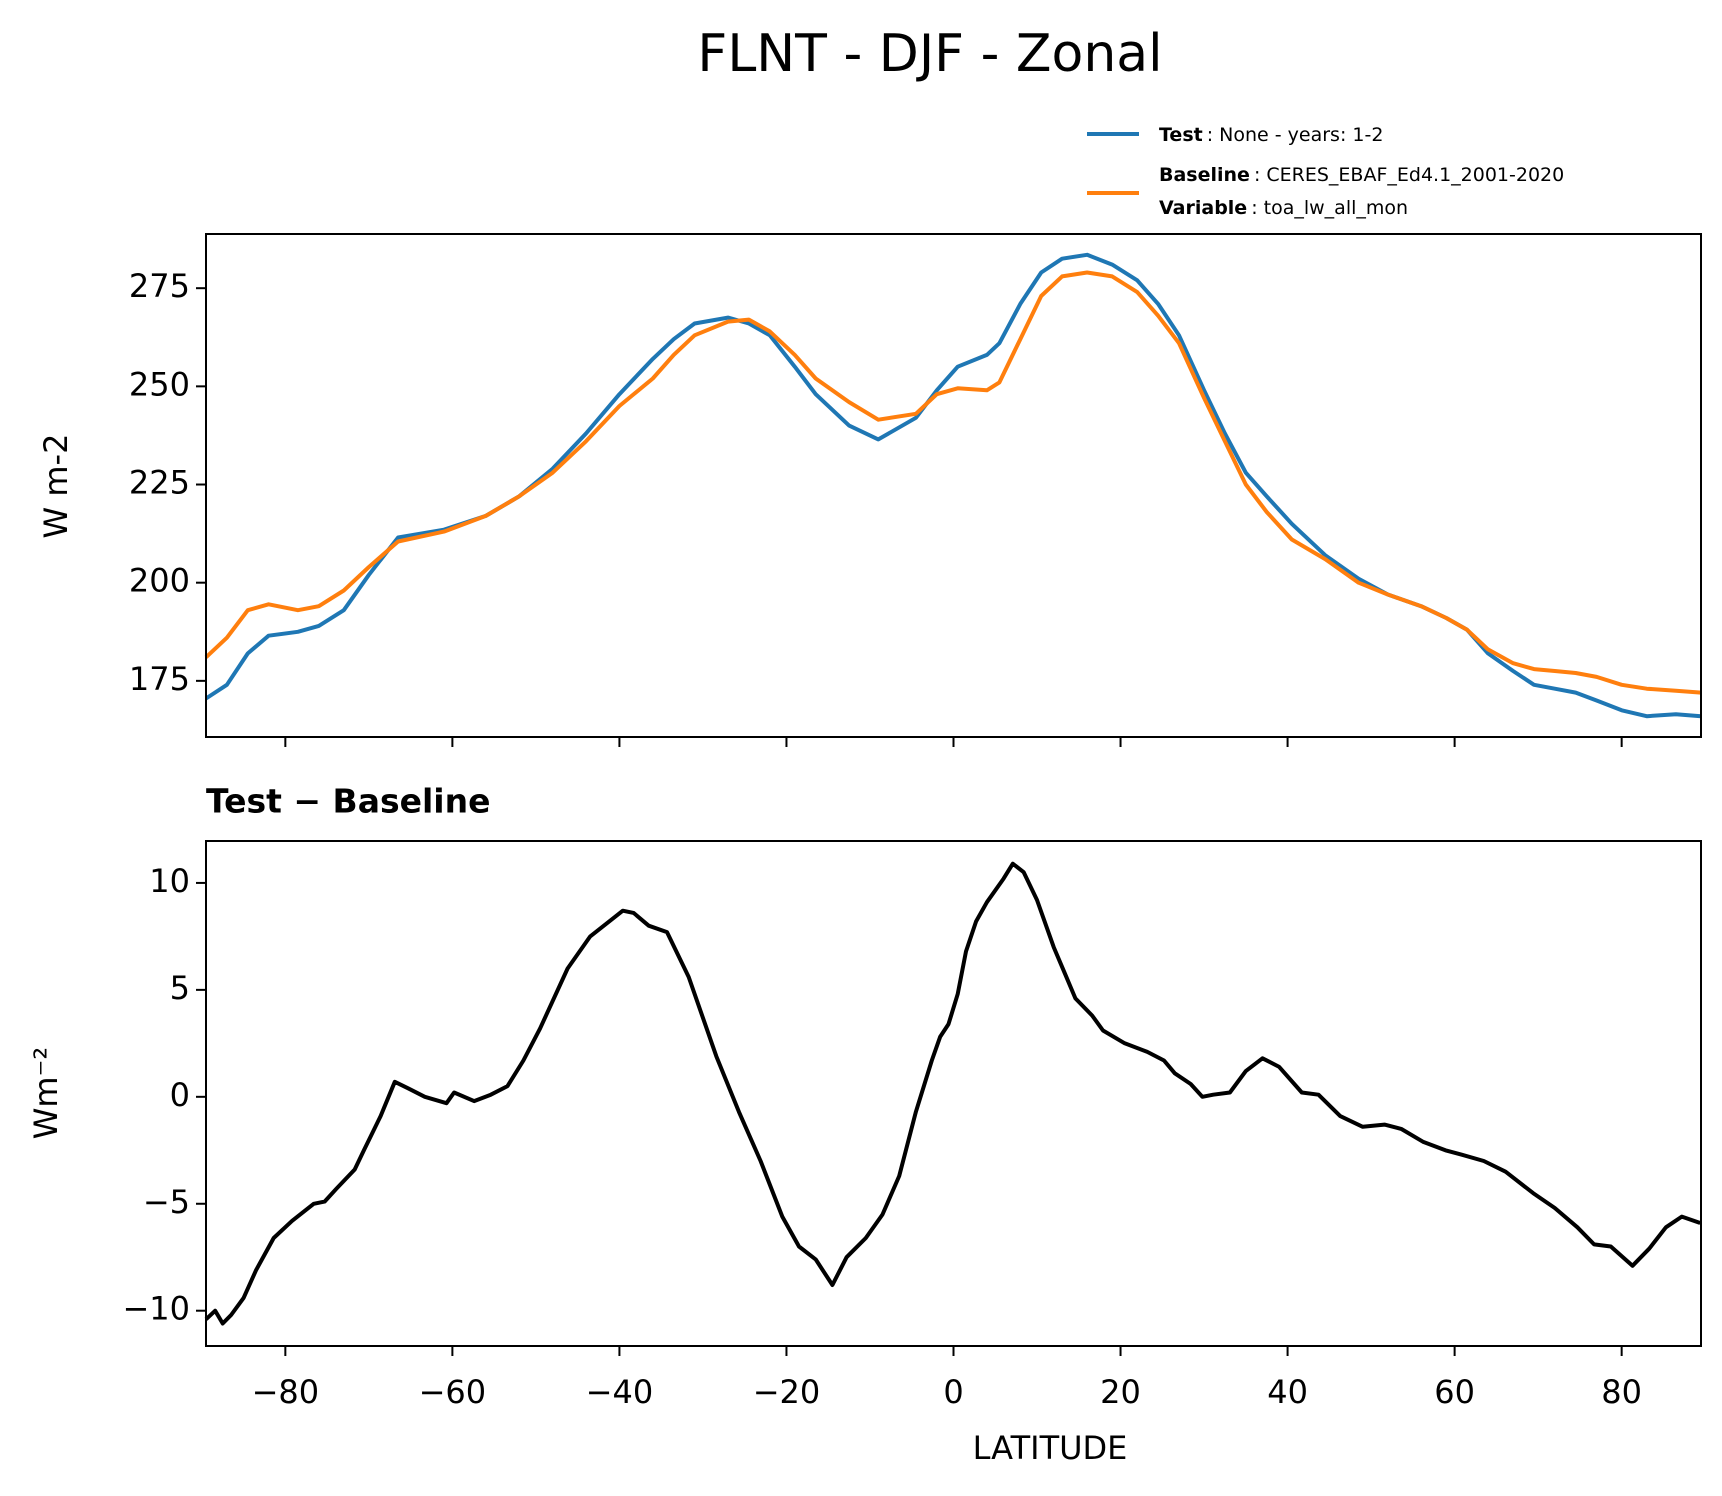  I want to click on x-axis-label: LATITUDE, so click(1050, 1448).